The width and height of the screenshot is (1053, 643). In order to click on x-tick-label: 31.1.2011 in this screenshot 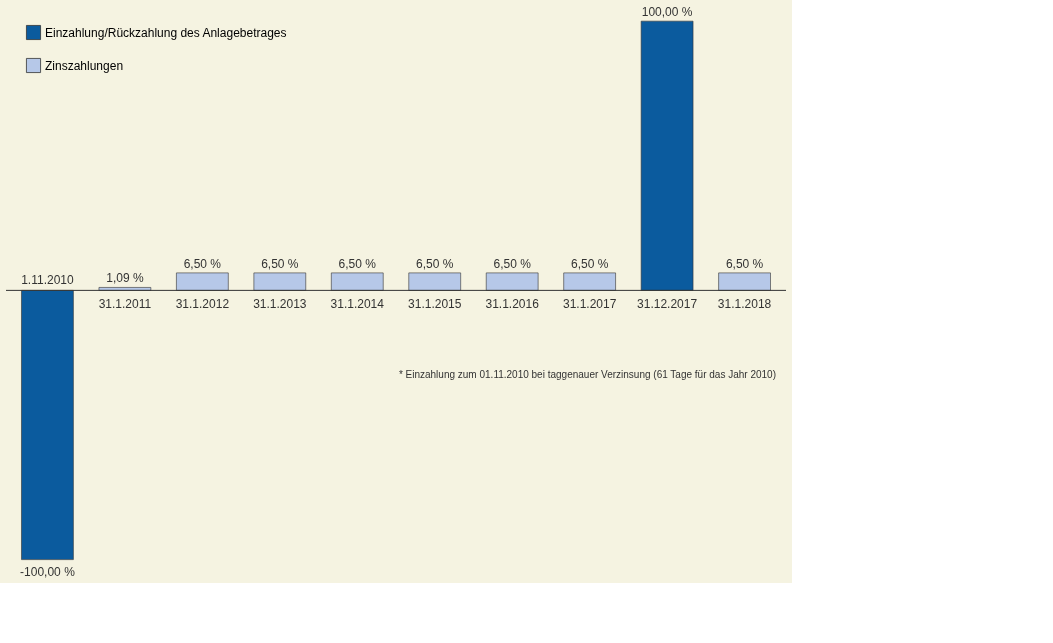, I will do `click(125, 304)`.